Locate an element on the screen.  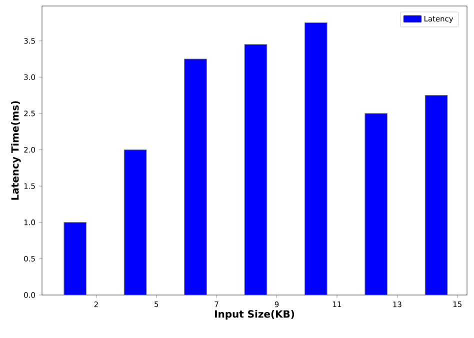
y-axis-title: Latency Time(ms) is located at coordinates (16, 150).